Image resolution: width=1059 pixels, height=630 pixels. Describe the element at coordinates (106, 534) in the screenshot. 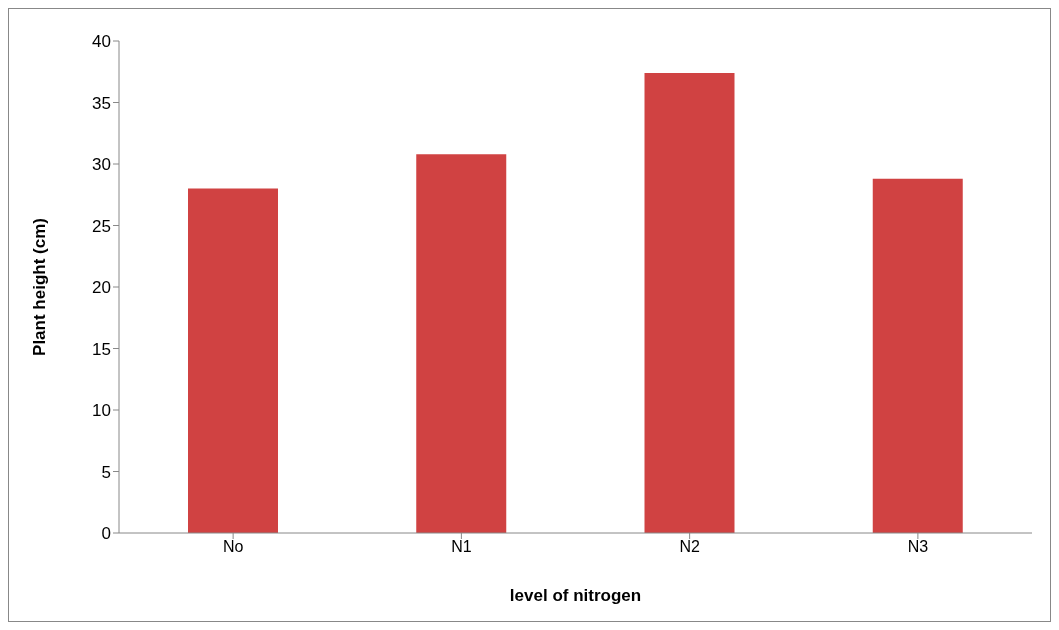

I see `y-tick-label: 0` at that location.